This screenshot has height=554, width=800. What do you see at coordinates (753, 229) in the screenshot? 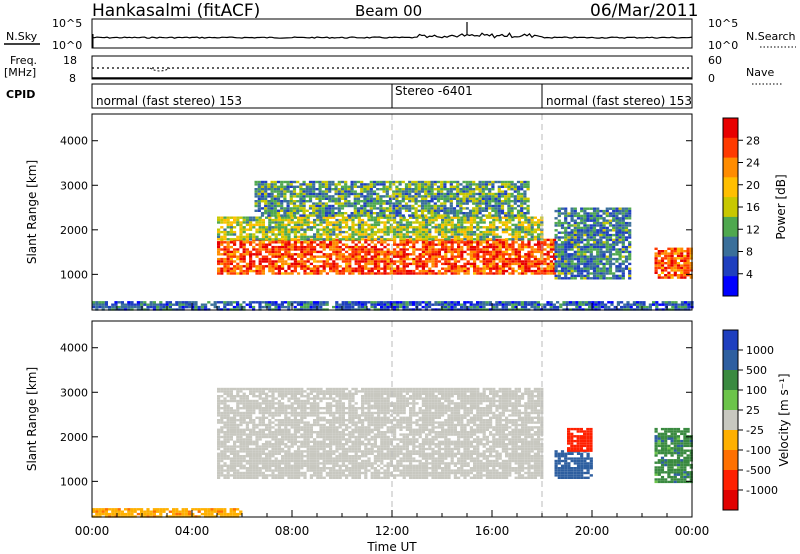
I see `power-colorbar-tick-label: 12` at bounding box center [753, 229].